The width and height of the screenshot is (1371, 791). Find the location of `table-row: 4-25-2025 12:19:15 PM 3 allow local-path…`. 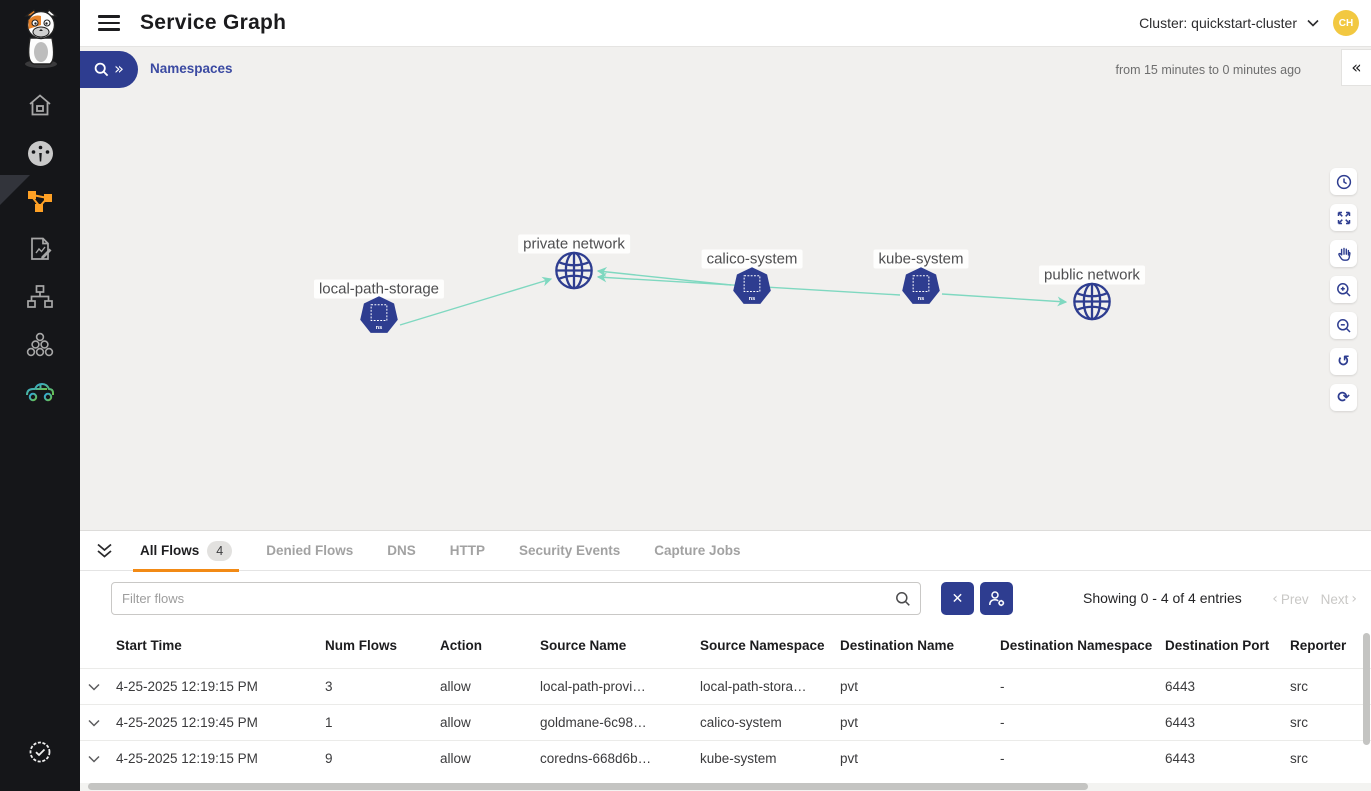

table-row: 4-25-2025 12:19:15 PM 3 allow local-path… is located at coordinates (725, 686).